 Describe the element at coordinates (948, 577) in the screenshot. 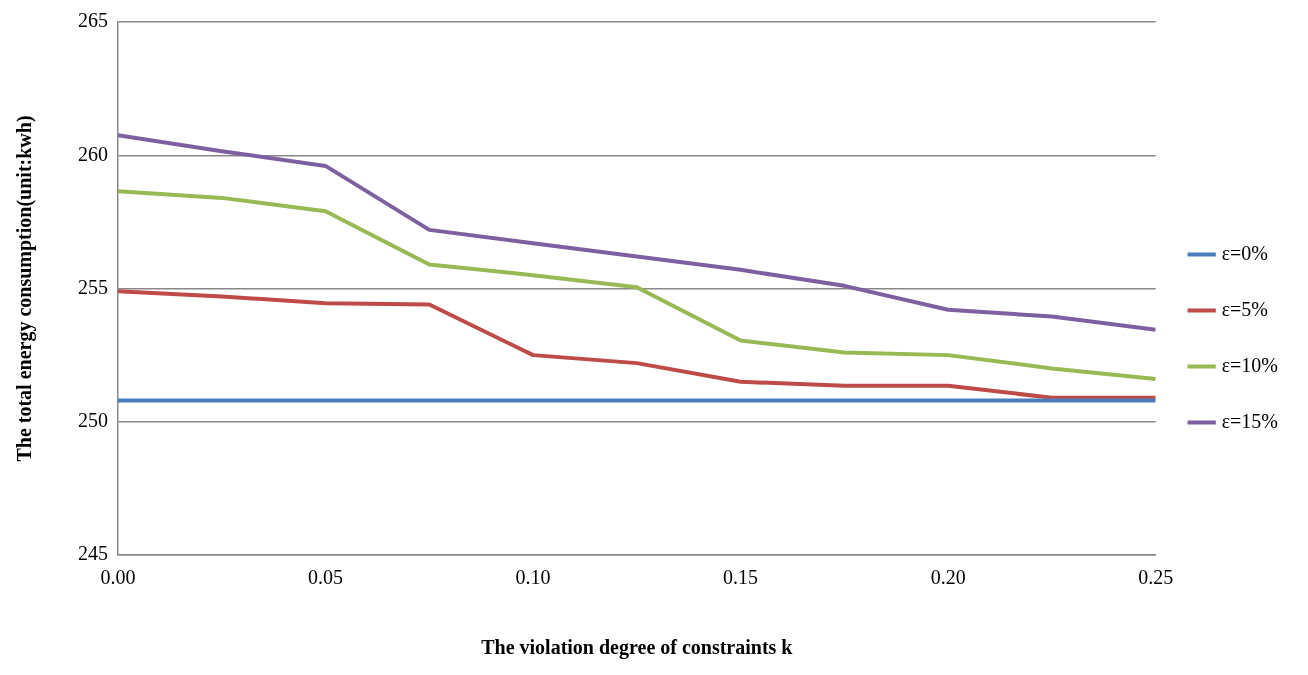

I see `x-tick-label: 0.20` at that location.